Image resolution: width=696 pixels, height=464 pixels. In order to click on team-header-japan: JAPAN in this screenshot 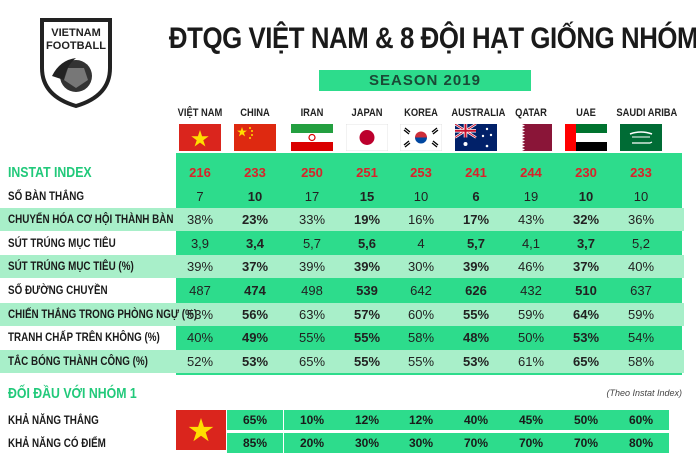, I will do `click(367, 132)`.